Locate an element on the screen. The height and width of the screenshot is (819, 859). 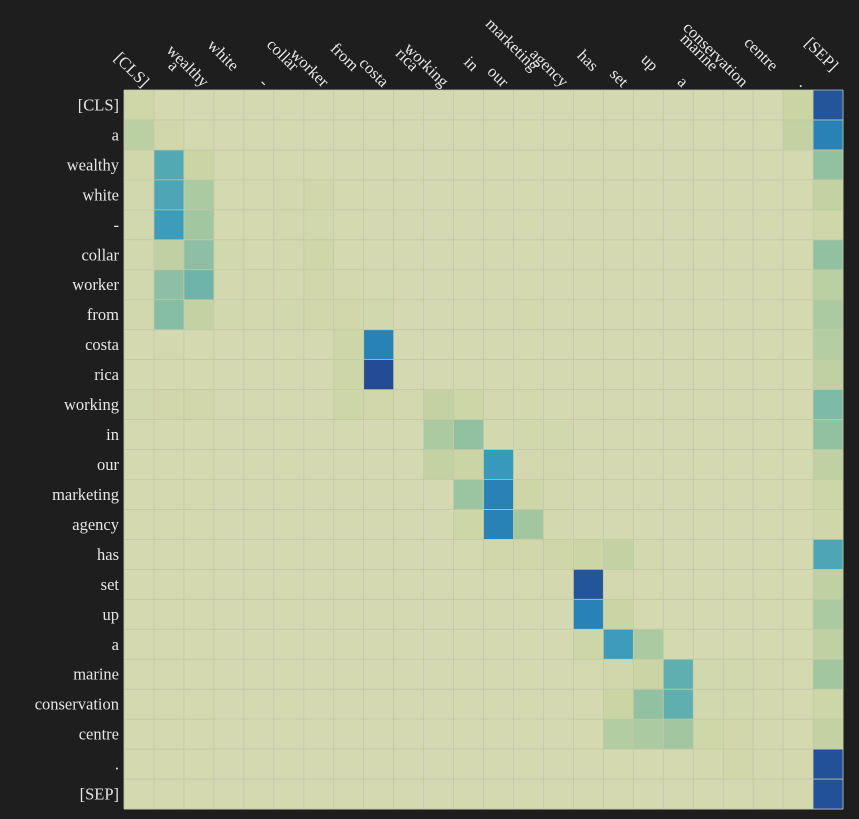
heatmap-cell-r10-c14 is located at coordinates (558, 404).